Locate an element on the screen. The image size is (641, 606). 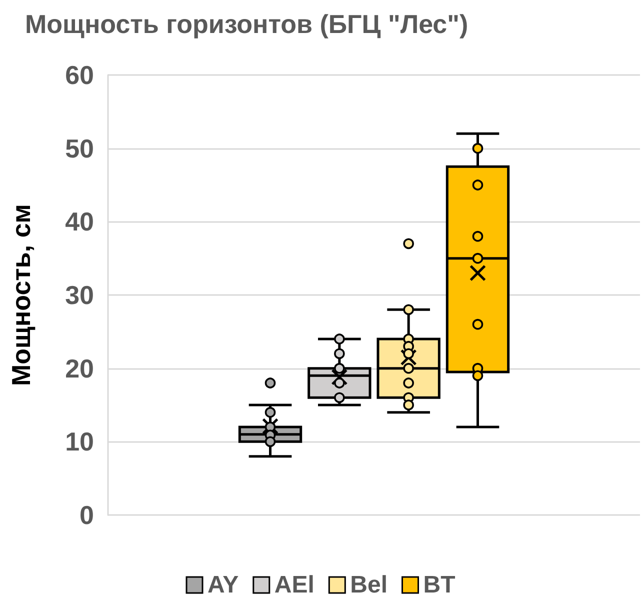
y-tick-label: 30 is located at coordinates (79, 295).